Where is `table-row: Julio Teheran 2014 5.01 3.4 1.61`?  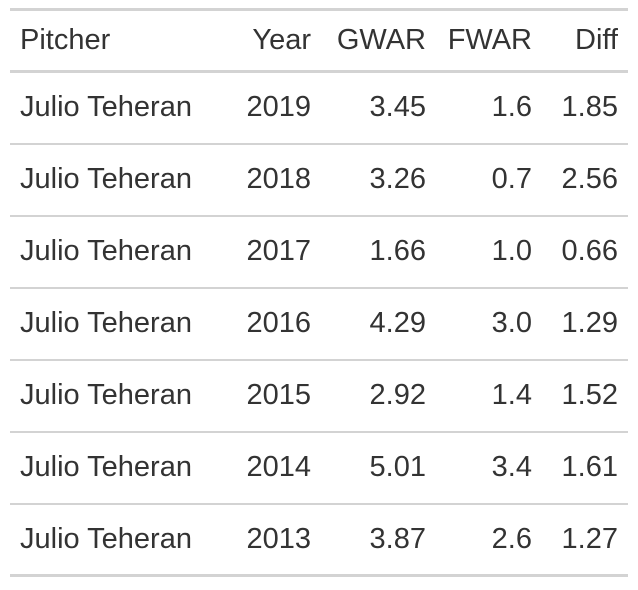 table-row: Julio Teheran 2014 5.01 3.4 1.61 is located at coordinates (319, 468).